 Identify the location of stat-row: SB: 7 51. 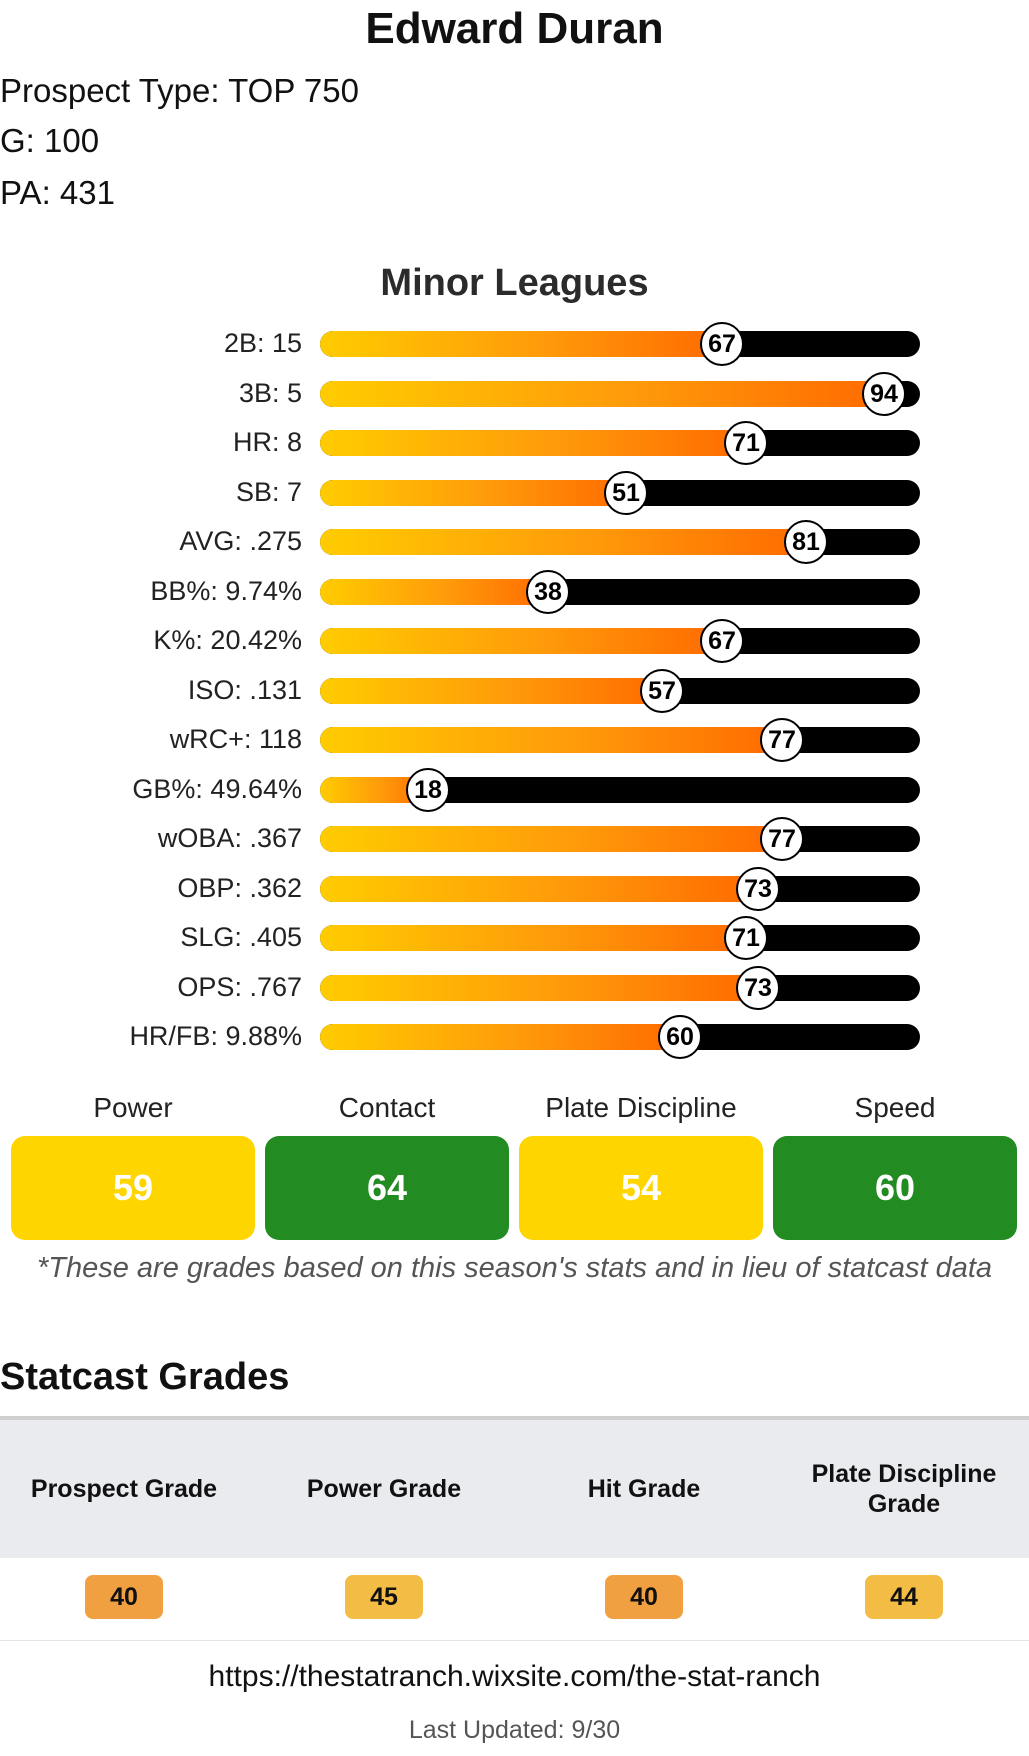
(514, 492).